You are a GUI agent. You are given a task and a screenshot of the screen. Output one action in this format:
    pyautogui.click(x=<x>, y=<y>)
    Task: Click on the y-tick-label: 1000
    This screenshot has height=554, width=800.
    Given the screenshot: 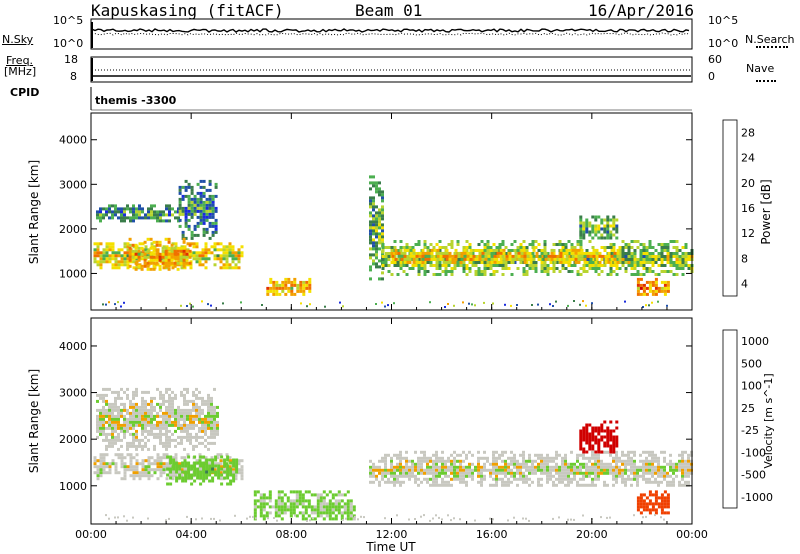 What is the action you would take?
    pyautogui.click(x=73, y=486)
    